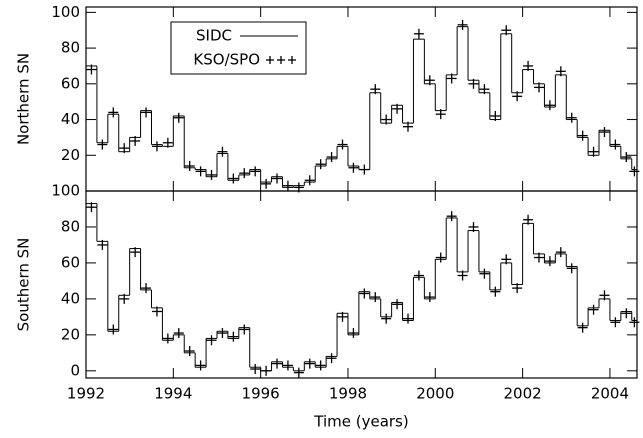 This screenshot has height=438, width=643. Describe the element at coordinates (214, 36) in the screenshot. I see `legend-label: SIDC` at that location.